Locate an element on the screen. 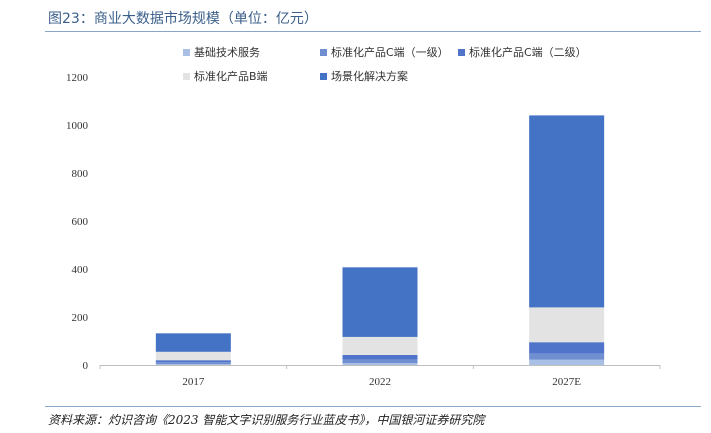  chart-title: 图23：商业大数据市场规模（单位：亿元） is located at coordinates (183, 19).